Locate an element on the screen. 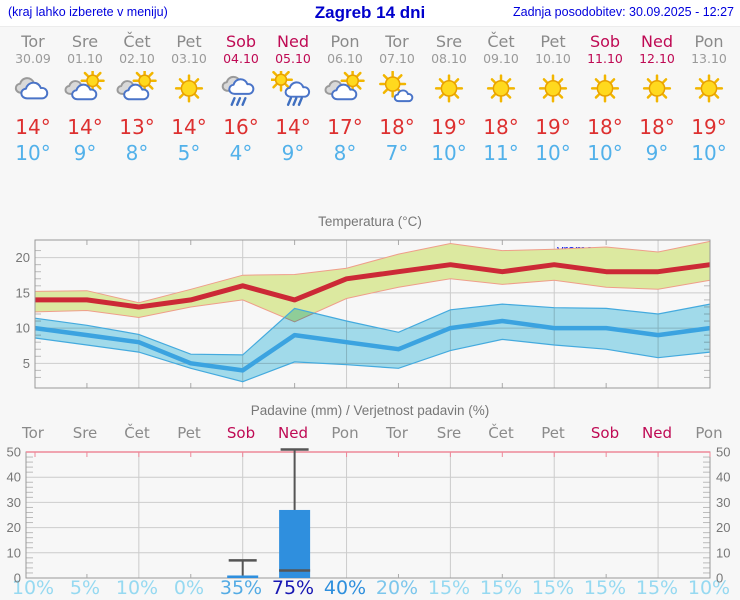 The height and width of the screenshot is (600, 740). day-date: 30.09 is located at coordinates (33, 58).